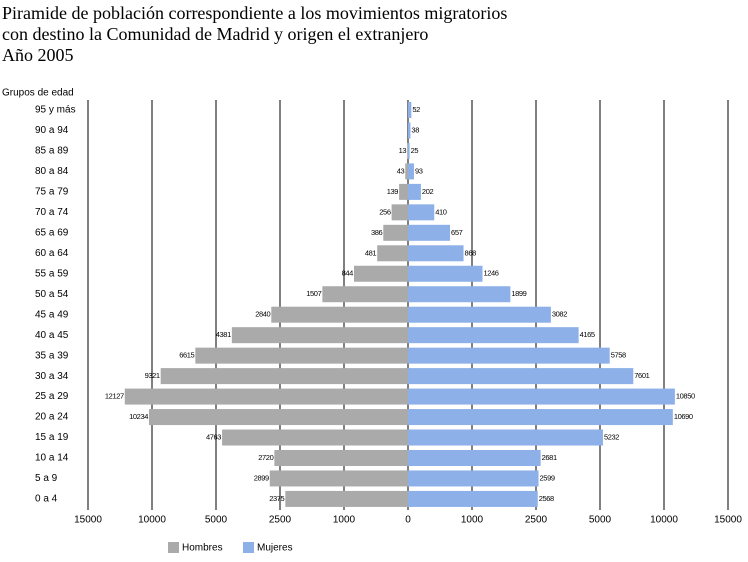 The width and height of the screenshot is (748, 562). Describe the element at coordinates (408, 520) in the screenshot. I see `x-tick-label: 0` at that location.